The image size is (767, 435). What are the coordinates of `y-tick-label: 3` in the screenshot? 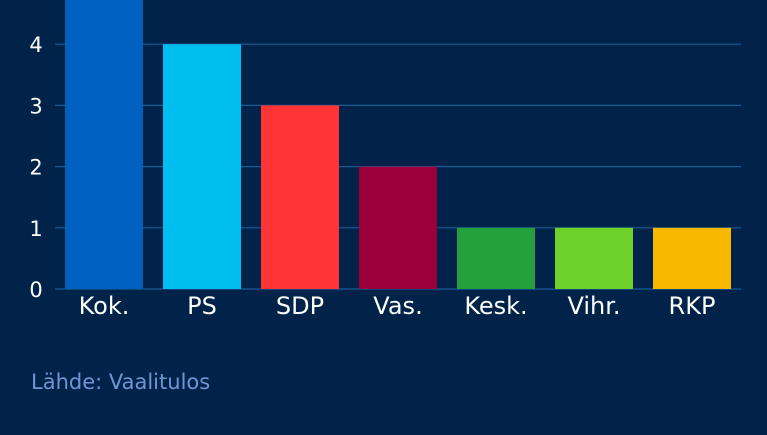 It's located at (35, 106).